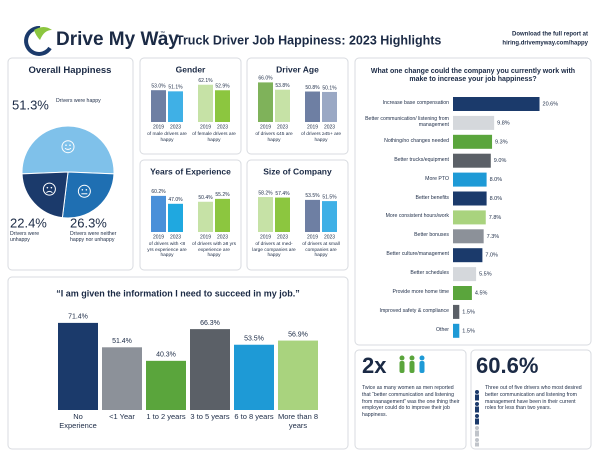 This screenshot has height=463, width=599. What do you see at coordinates (416, 140) in the screenshot?
I see `y-tick-label: Nothing/no changes needed` at bounding box center [416, 140].